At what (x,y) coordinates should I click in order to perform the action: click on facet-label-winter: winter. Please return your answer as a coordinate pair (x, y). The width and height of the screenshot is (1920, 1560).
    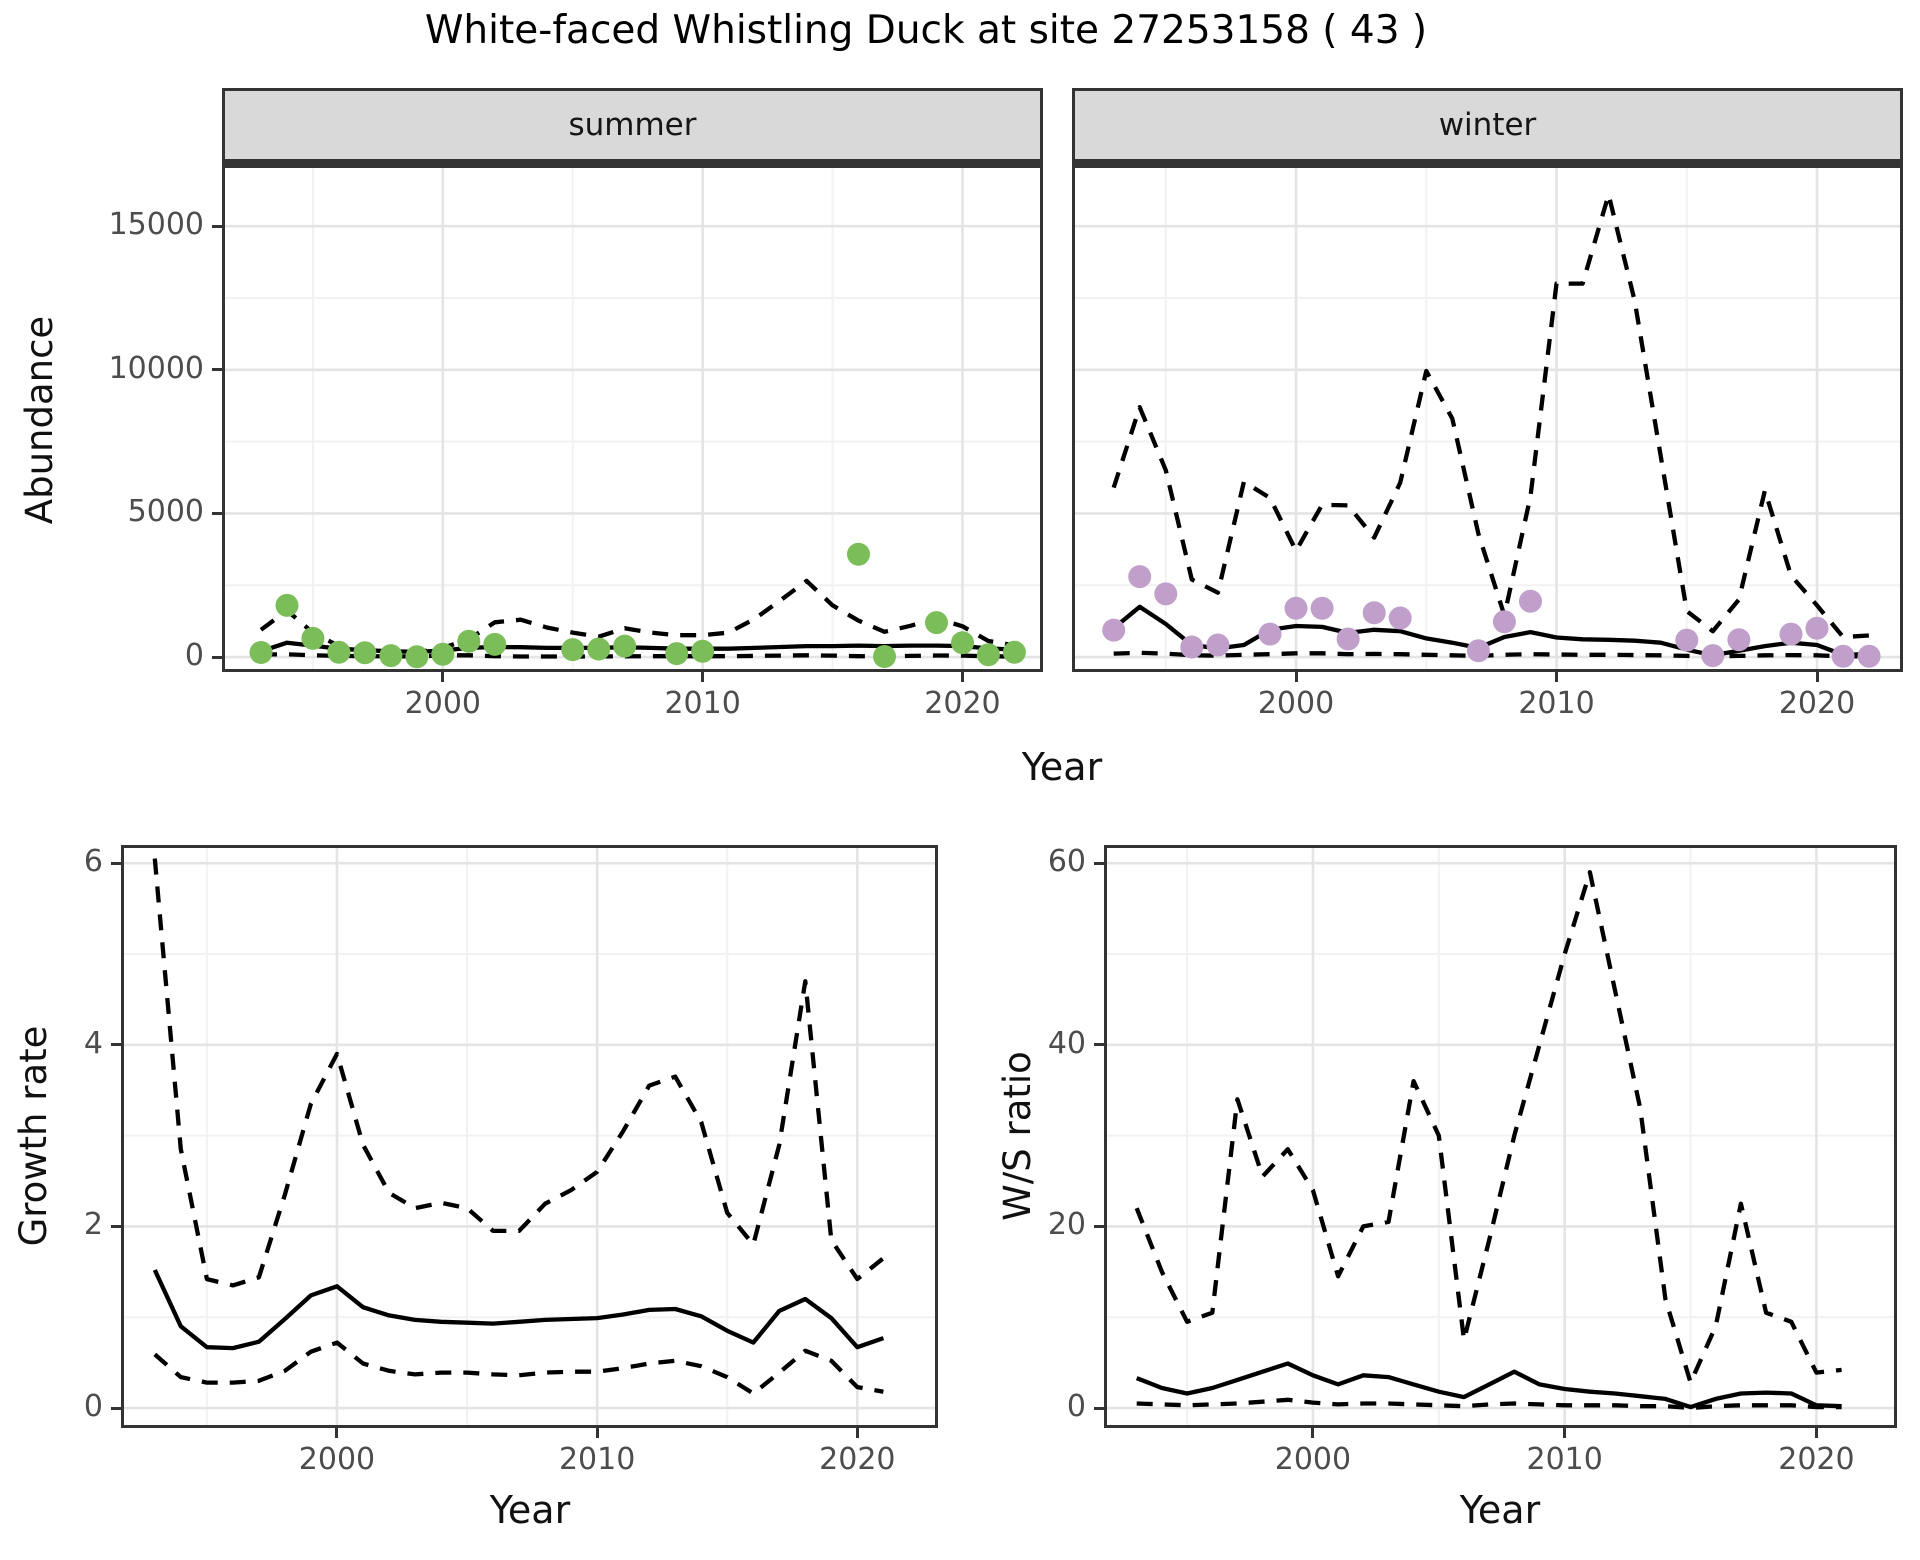
    Looking at the image, I should click on (1487, 125).